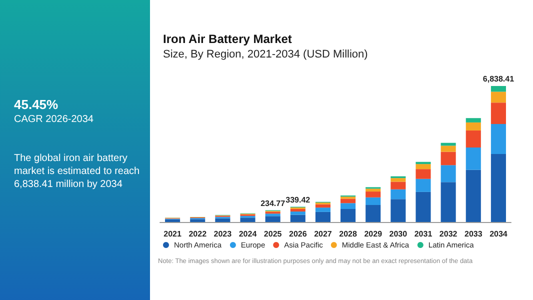 The height and width of the screenshot is (300, 533). I want to click on x-tick-label: 2033, so click(473, 234).